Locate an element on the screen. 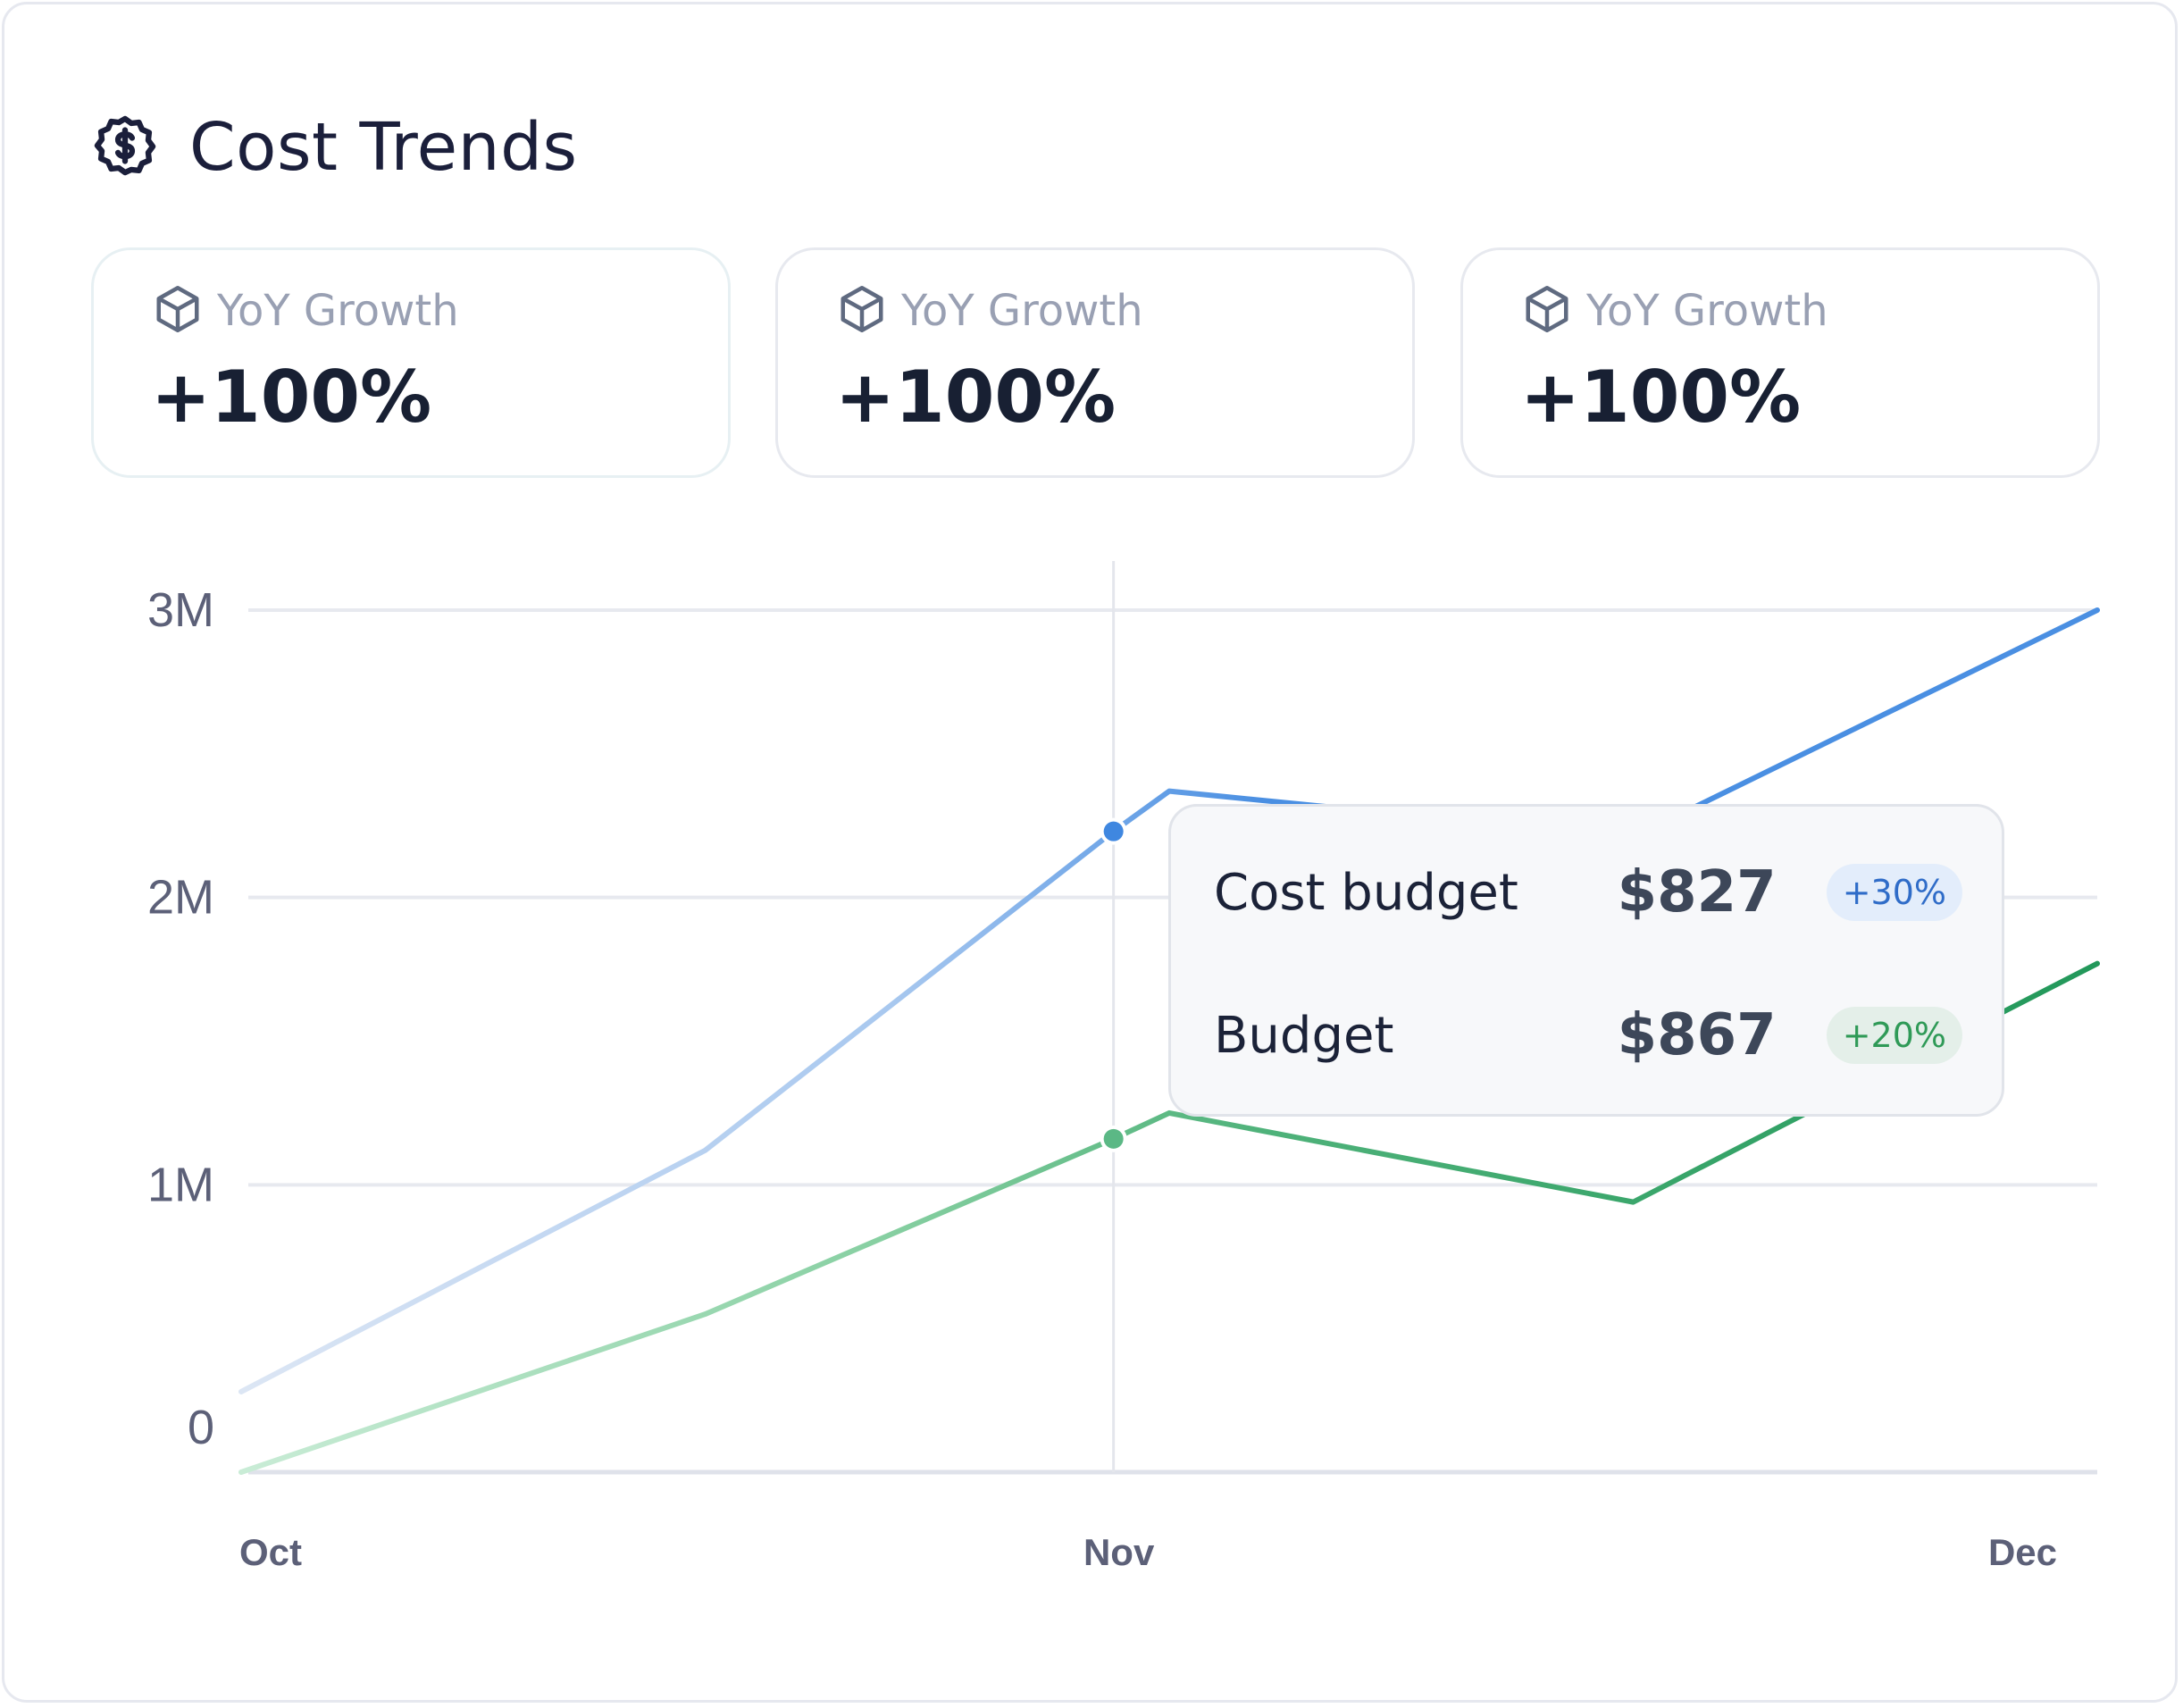  tooltip-row-budget: Budget $867 +20% is located at coordinates (1588, 1035).